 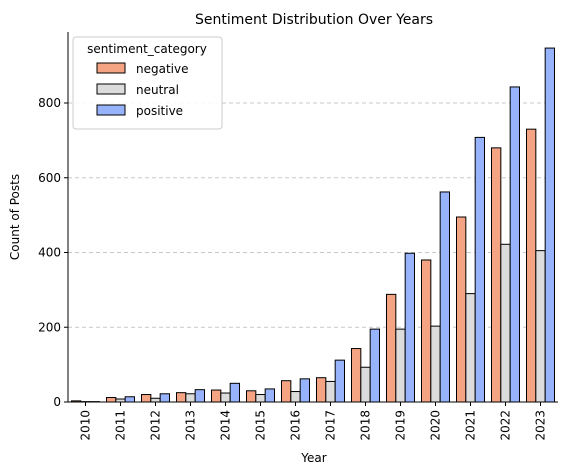 I want to click on x-tick-label: 2023, so click(x=541, y=425).